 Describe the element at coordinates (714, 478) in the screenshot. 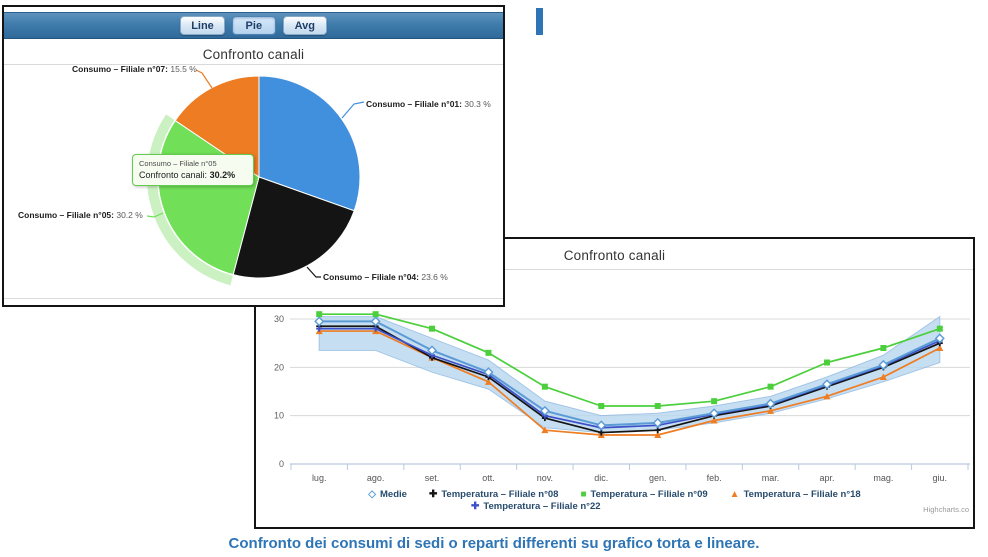

I see `x-axis-label: feb.` at that location.